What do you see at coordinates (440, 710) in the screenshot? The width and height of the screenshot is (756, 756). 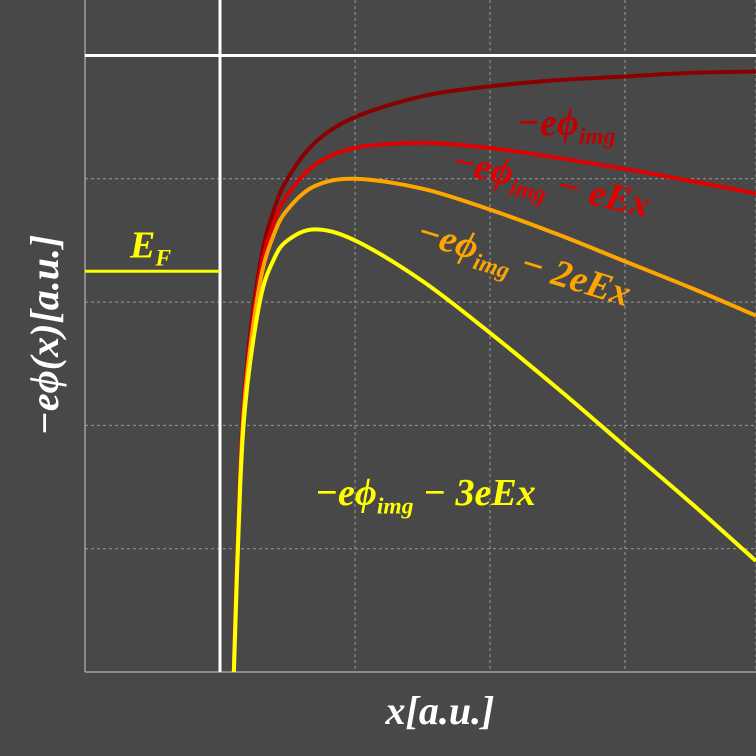 I see `x-axis-label: x[a.u.]` at bounding box center [440, 710].